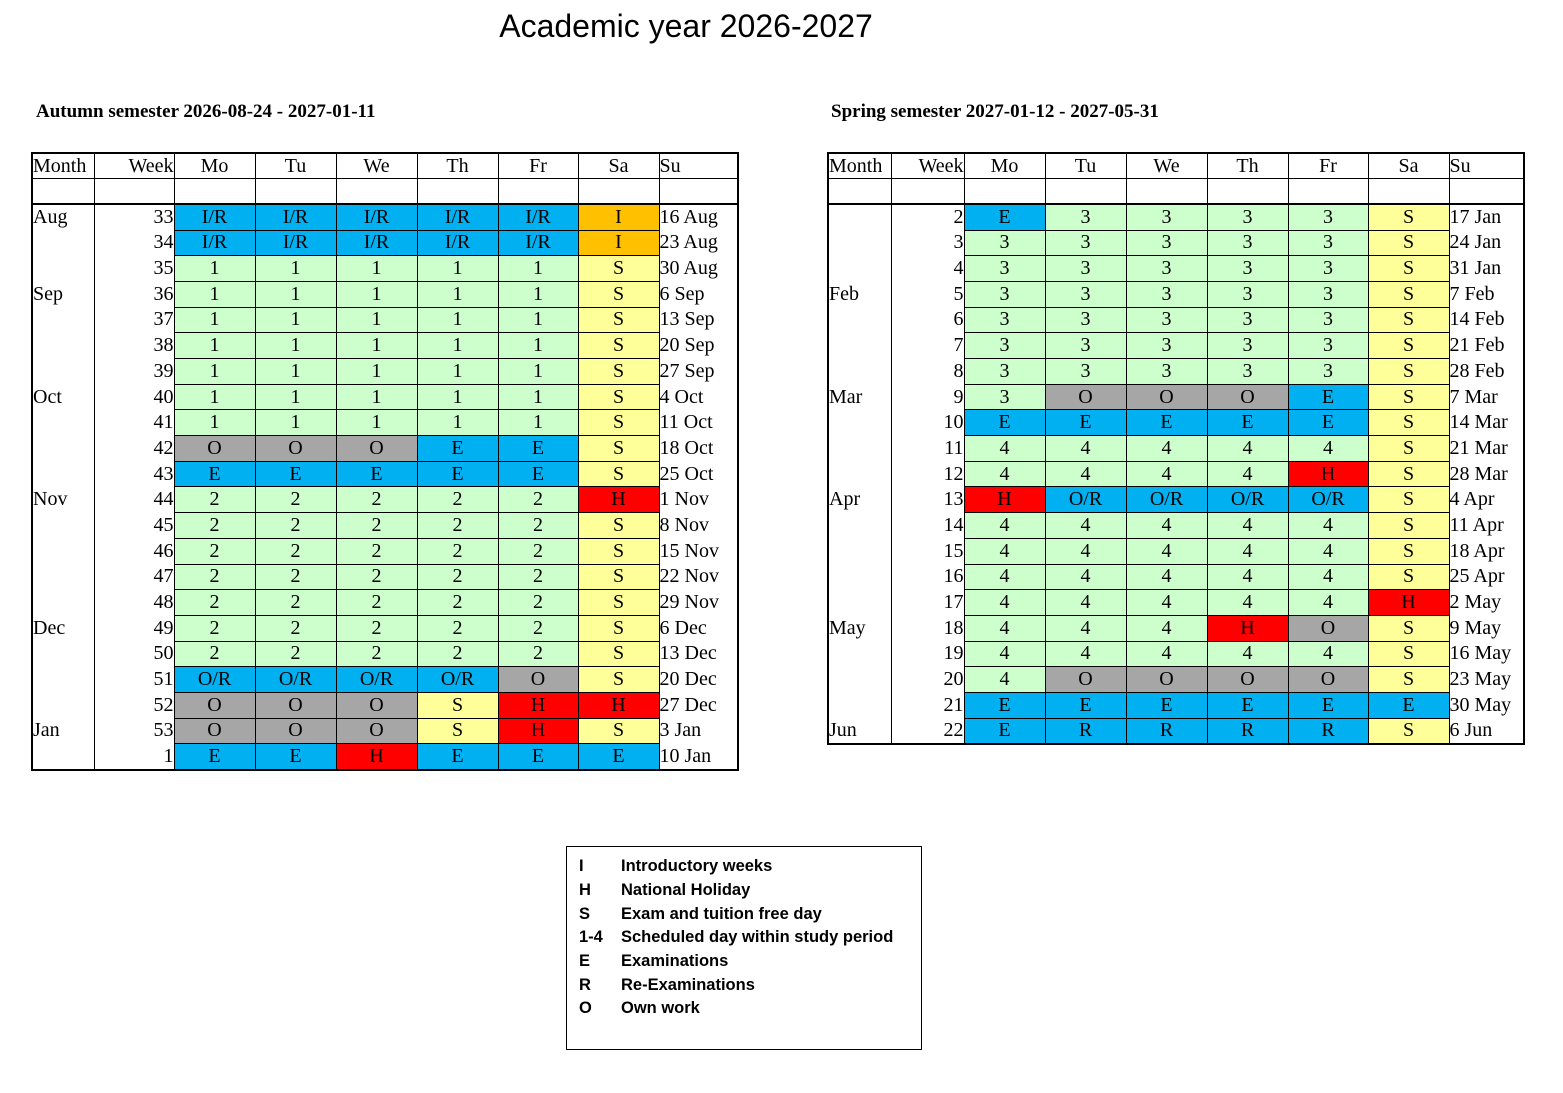 This screenshot has width=1563, height=1093. What do you see at coordinates (457, 448) in the screenshot?
I see `day-cell-th: E` at bounding box center [457, 448].